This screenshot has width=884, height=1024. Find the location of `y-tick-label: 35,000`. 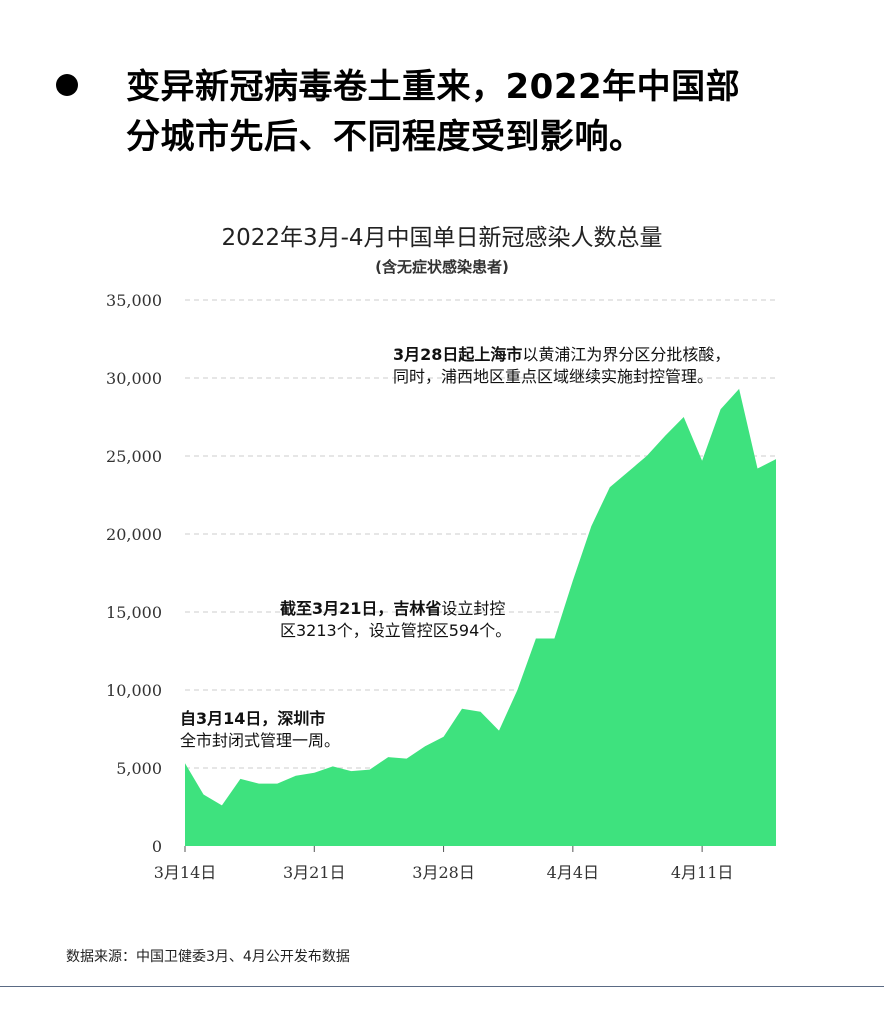

y-tick-label: 35,000 is located at coordinates (134, 300).